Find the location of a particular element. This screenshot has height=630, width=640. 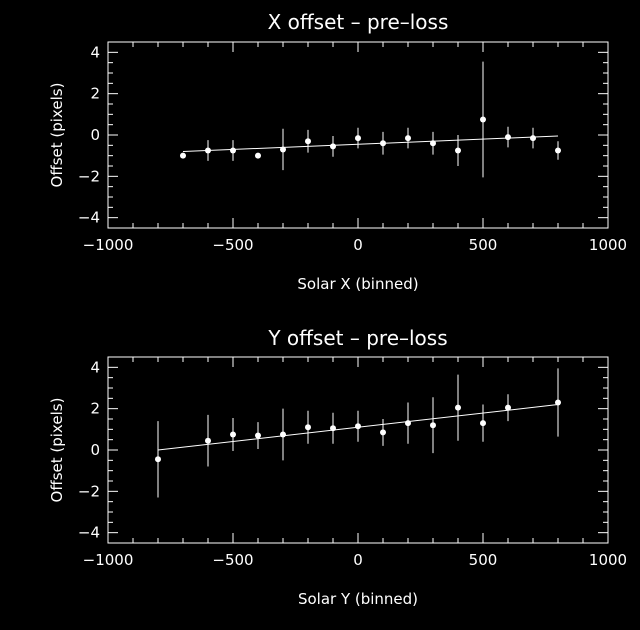

top-x-tick-label: 1000 is located at coordinates (608, 245).